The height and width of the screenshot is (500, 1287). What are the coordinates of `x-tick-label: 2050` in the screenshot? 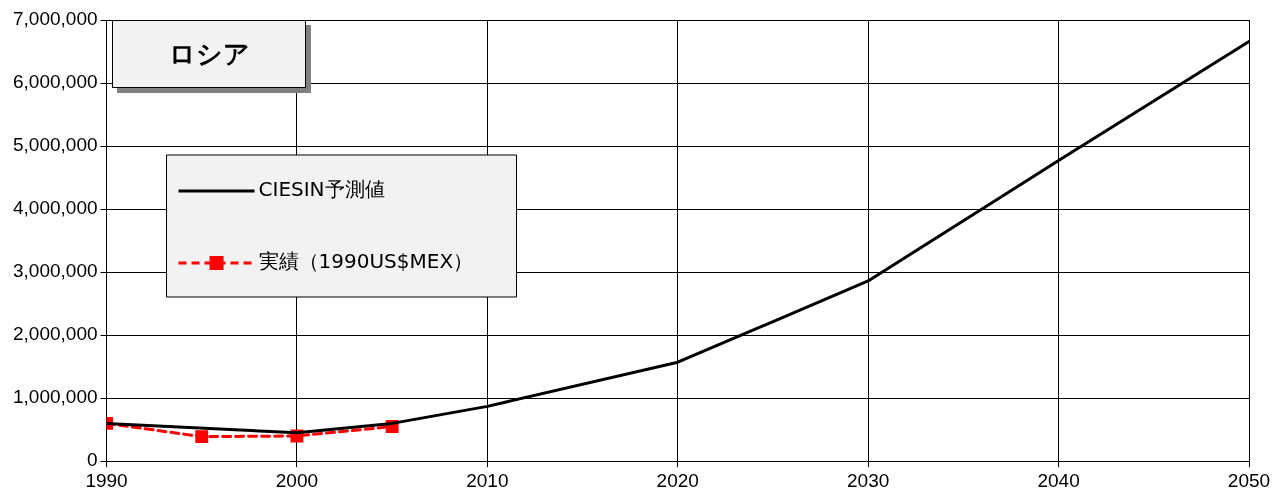 It's located at (1249, 480).